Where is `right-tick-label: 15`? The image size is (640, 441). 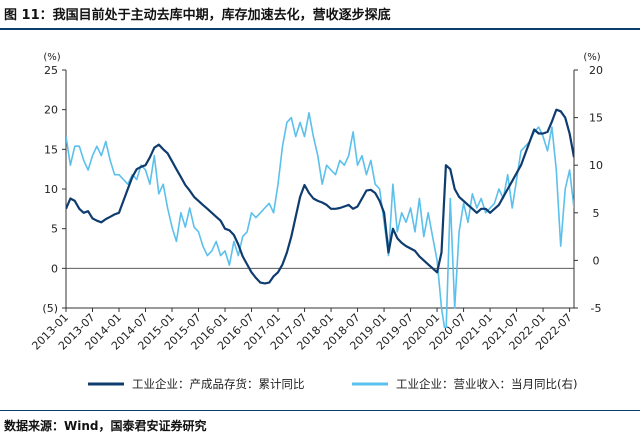 right-tick-label: 15 is located at coordinates (596, 118).